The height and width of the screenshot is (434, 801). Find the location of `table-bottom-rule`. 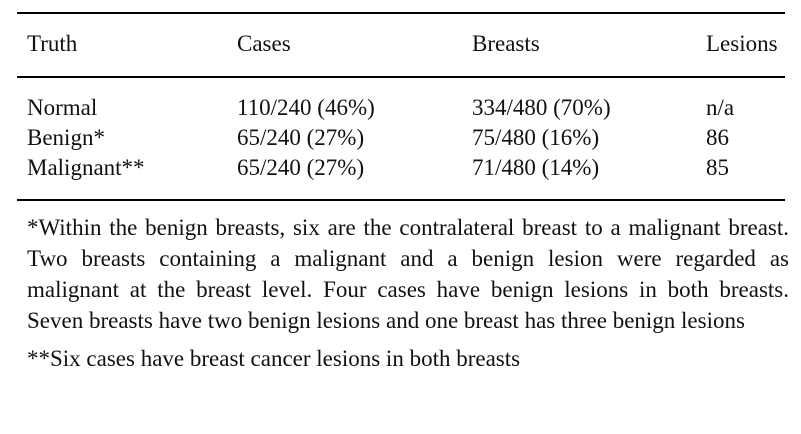

table-bottom-rule is located at coordinates (401, 200).